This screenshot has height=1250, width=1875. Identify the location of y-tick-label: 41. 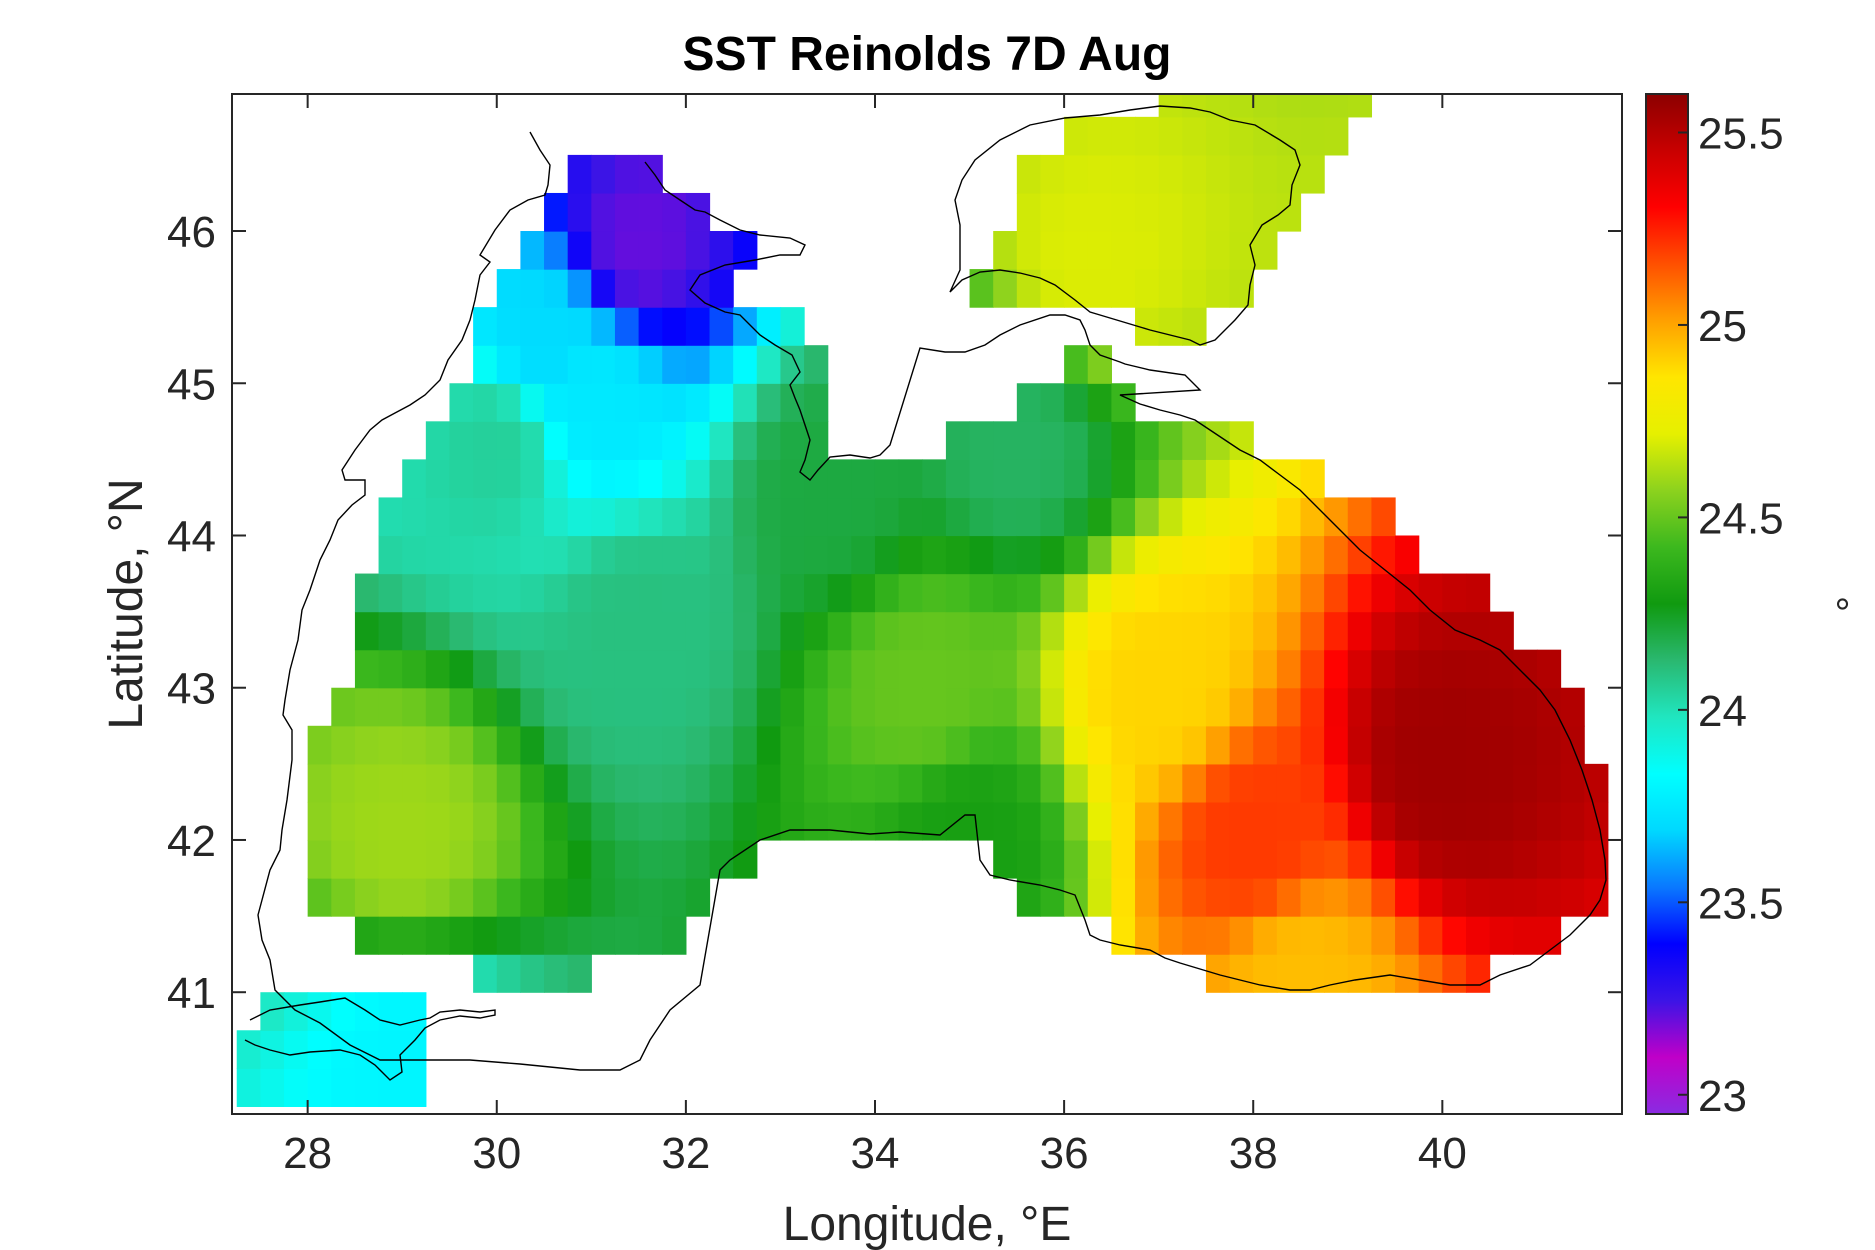
(191, 993).